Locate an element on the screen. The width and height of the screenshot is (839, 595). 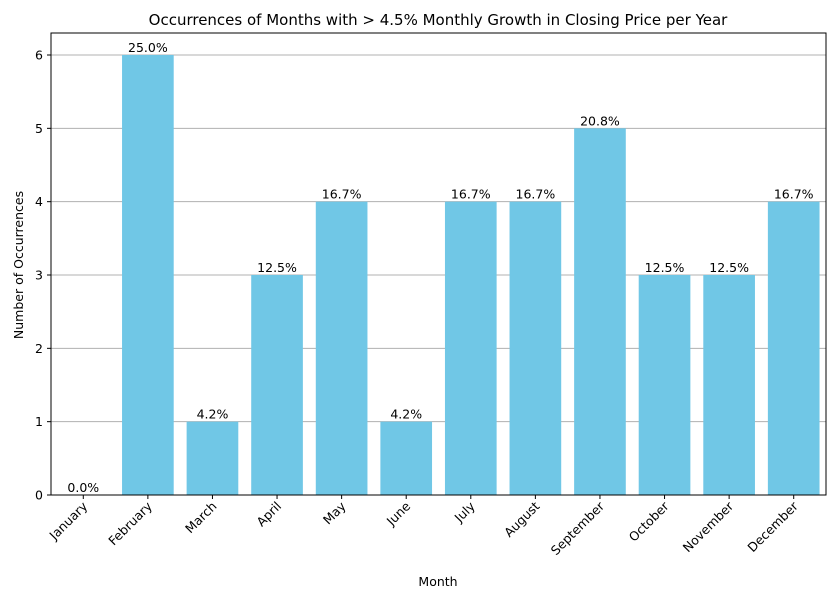
x-tick-label: May is located at coordinates (334, 512).